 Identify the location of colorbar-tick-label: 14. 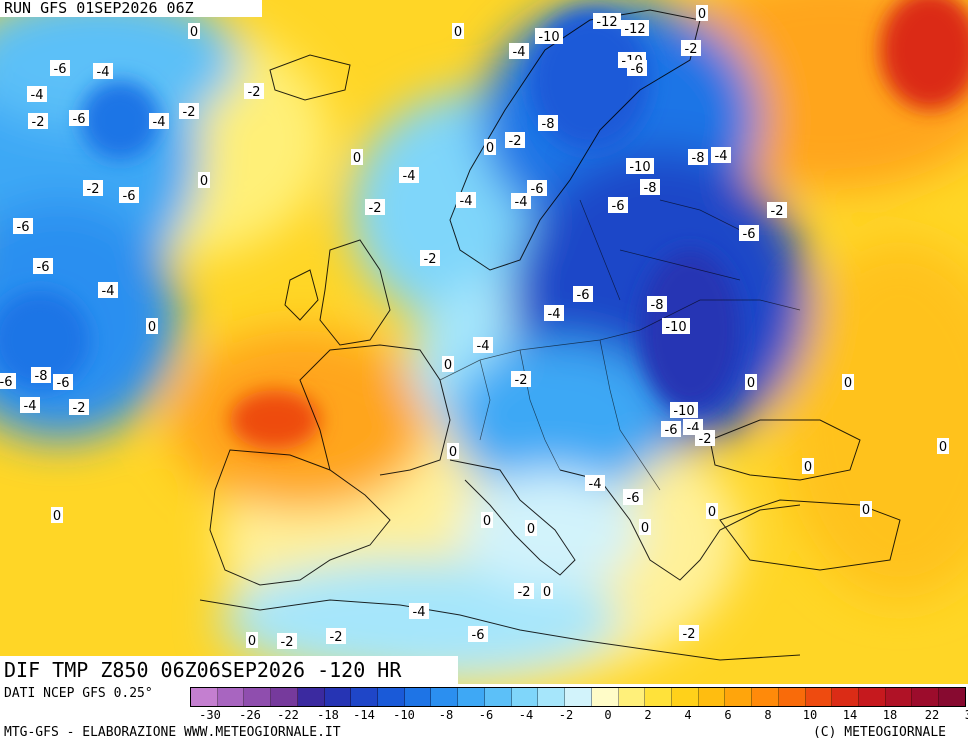
(850, 715).